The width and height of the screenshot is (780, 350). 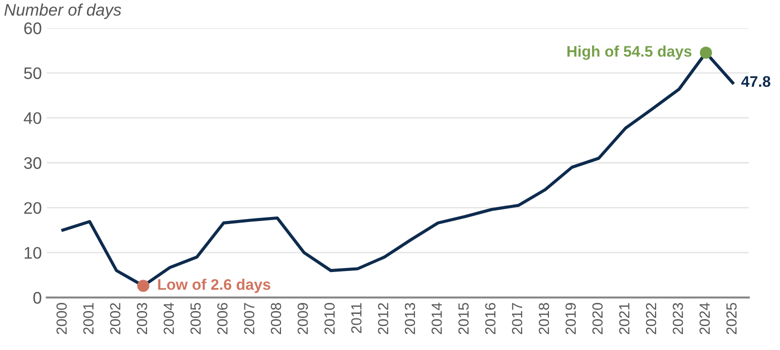 I want to click on data-label: 47.8, so click(x=755, y=81).